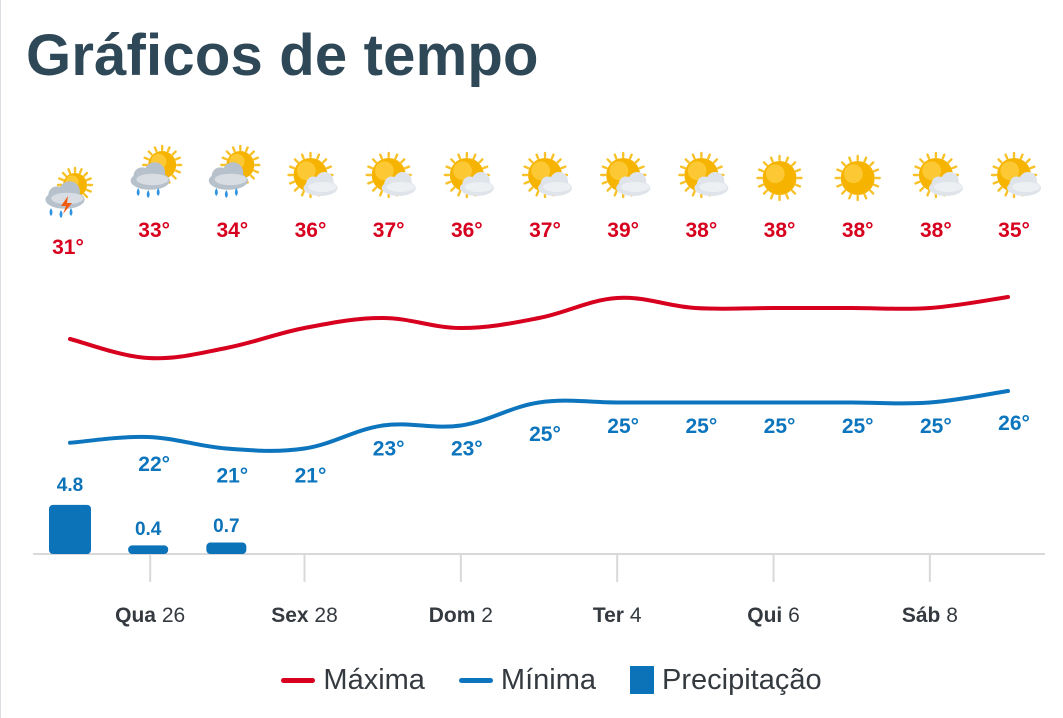 The width and height of the screenshot is (1063, 718). Describe the element at coordinates (135, 615) in the screenshot. I see `x-tick-label-day: Qua` at that location.